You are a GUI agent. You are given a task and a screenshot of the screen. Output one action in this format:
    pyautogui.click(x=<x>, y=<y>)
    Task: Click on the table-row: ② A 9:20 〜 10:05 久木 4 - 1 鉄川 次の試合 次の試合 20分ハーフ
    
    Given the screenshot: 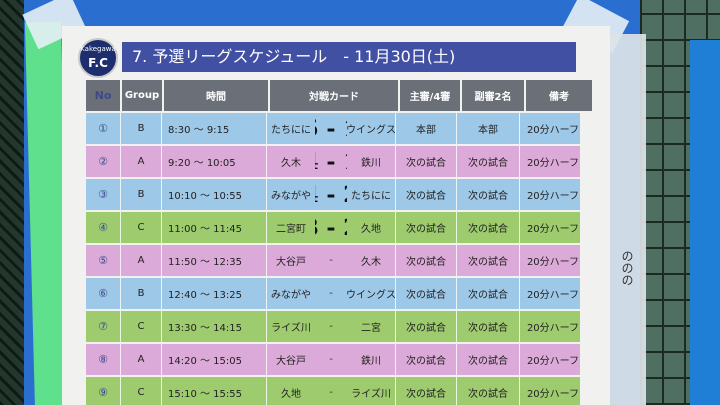 What is the action you would take?
    pyautogui.click(x=333, y=161)
    